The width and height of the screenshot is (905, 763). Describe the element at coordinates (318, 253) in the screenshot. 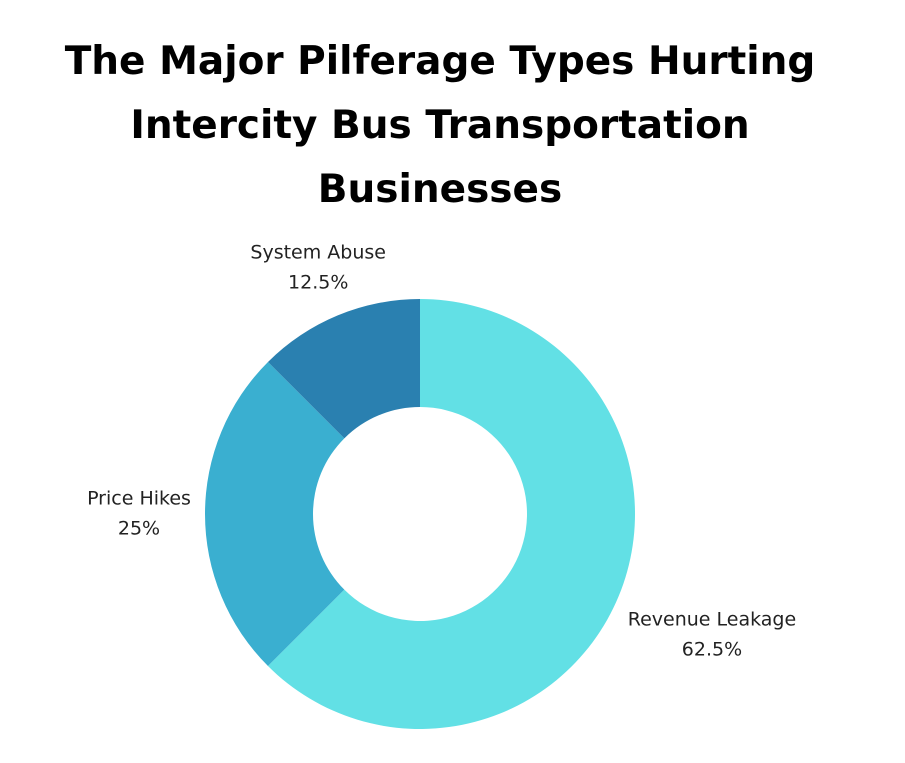

I see `slice-label: System Abuse` at that location.